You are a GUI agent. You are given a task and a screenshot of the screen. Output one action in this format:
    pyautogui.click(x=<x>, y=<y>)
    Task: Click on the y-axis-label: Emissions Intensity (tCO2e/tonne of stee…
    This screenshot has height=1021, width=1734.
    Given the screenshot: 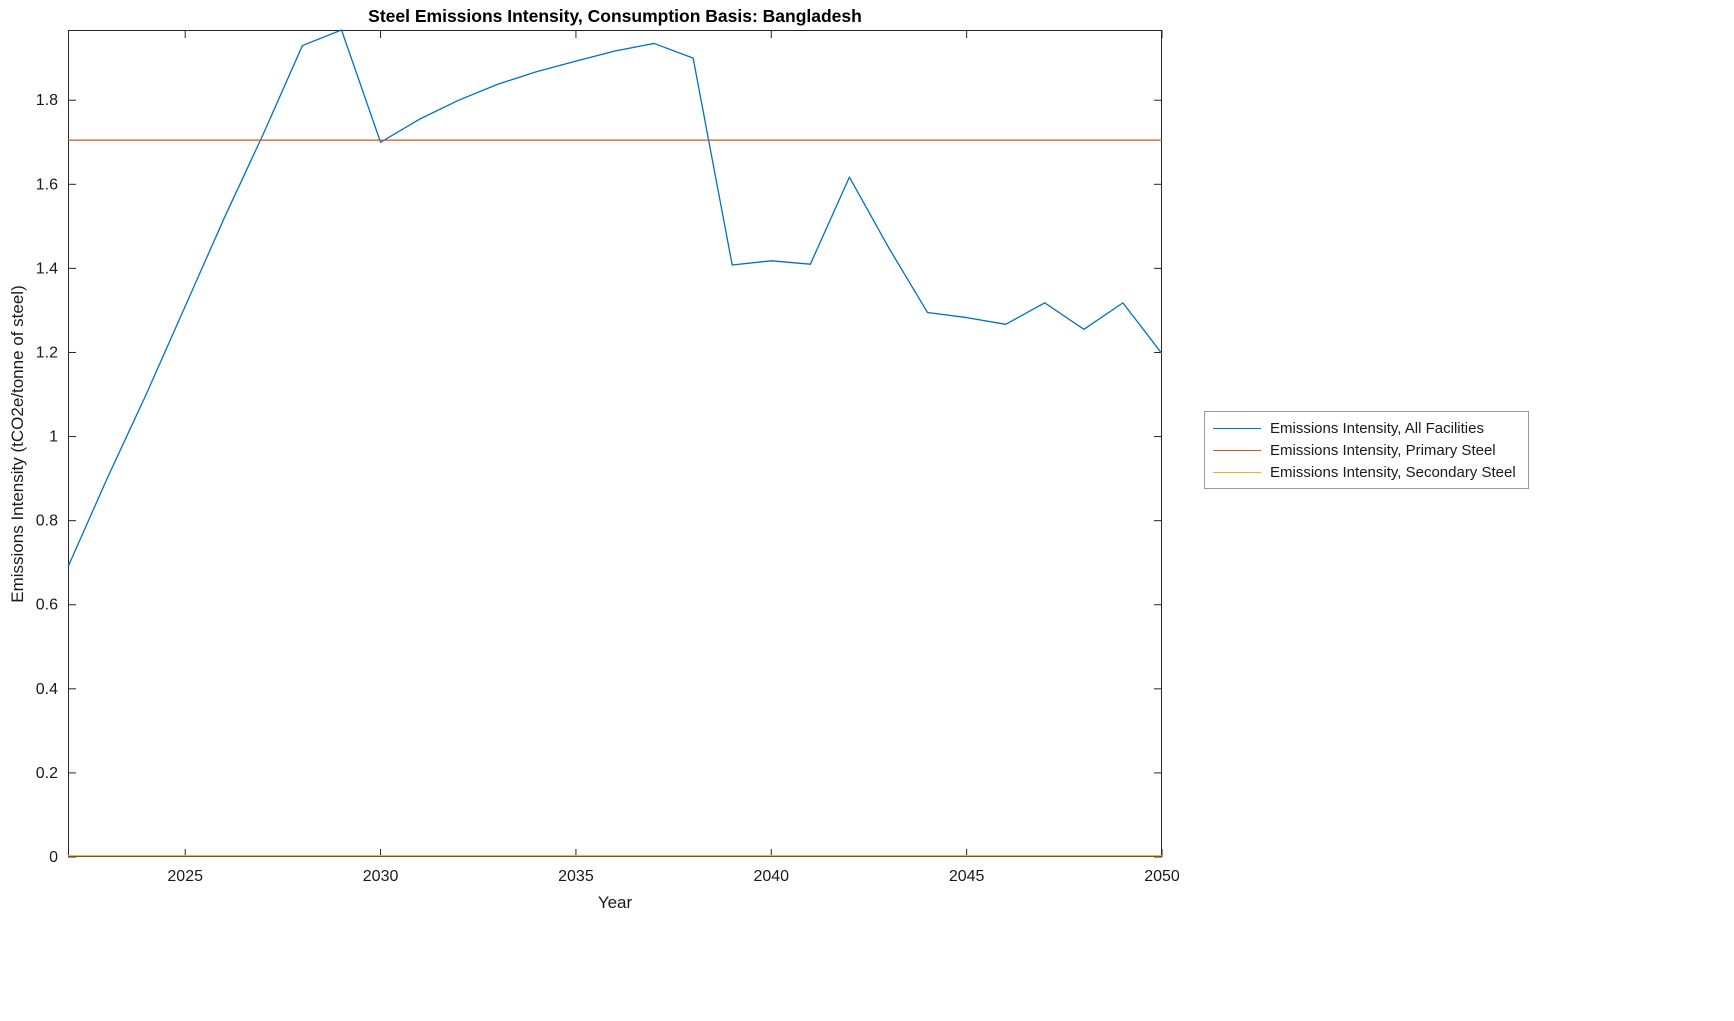 What is the action you would take?
    pyautogui.click(x=17, y=444)
    